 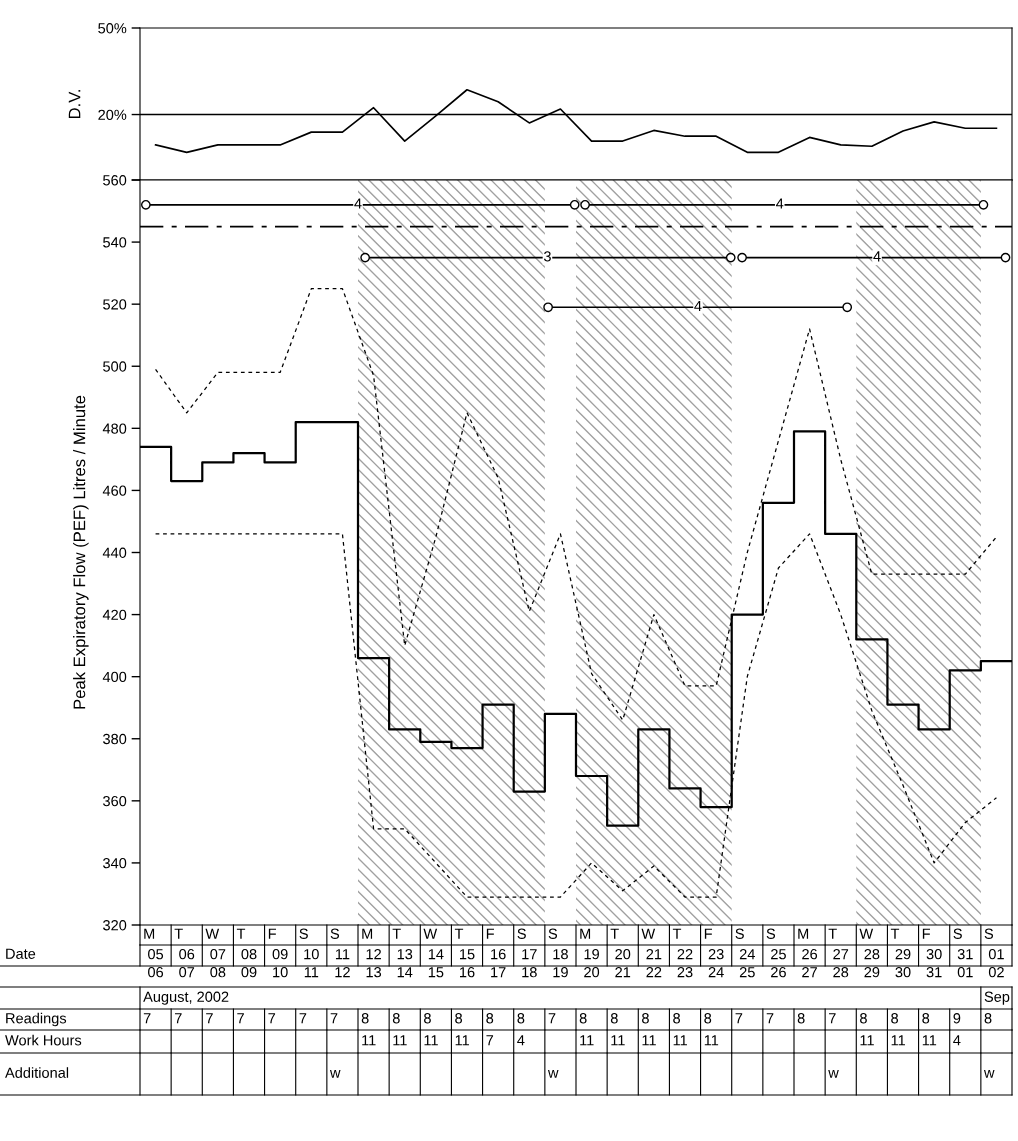 What do you see at coordinates (872, 963) in the screenshot?
I see `x-tick-label: 28 29` at bounding box center [872, 963].